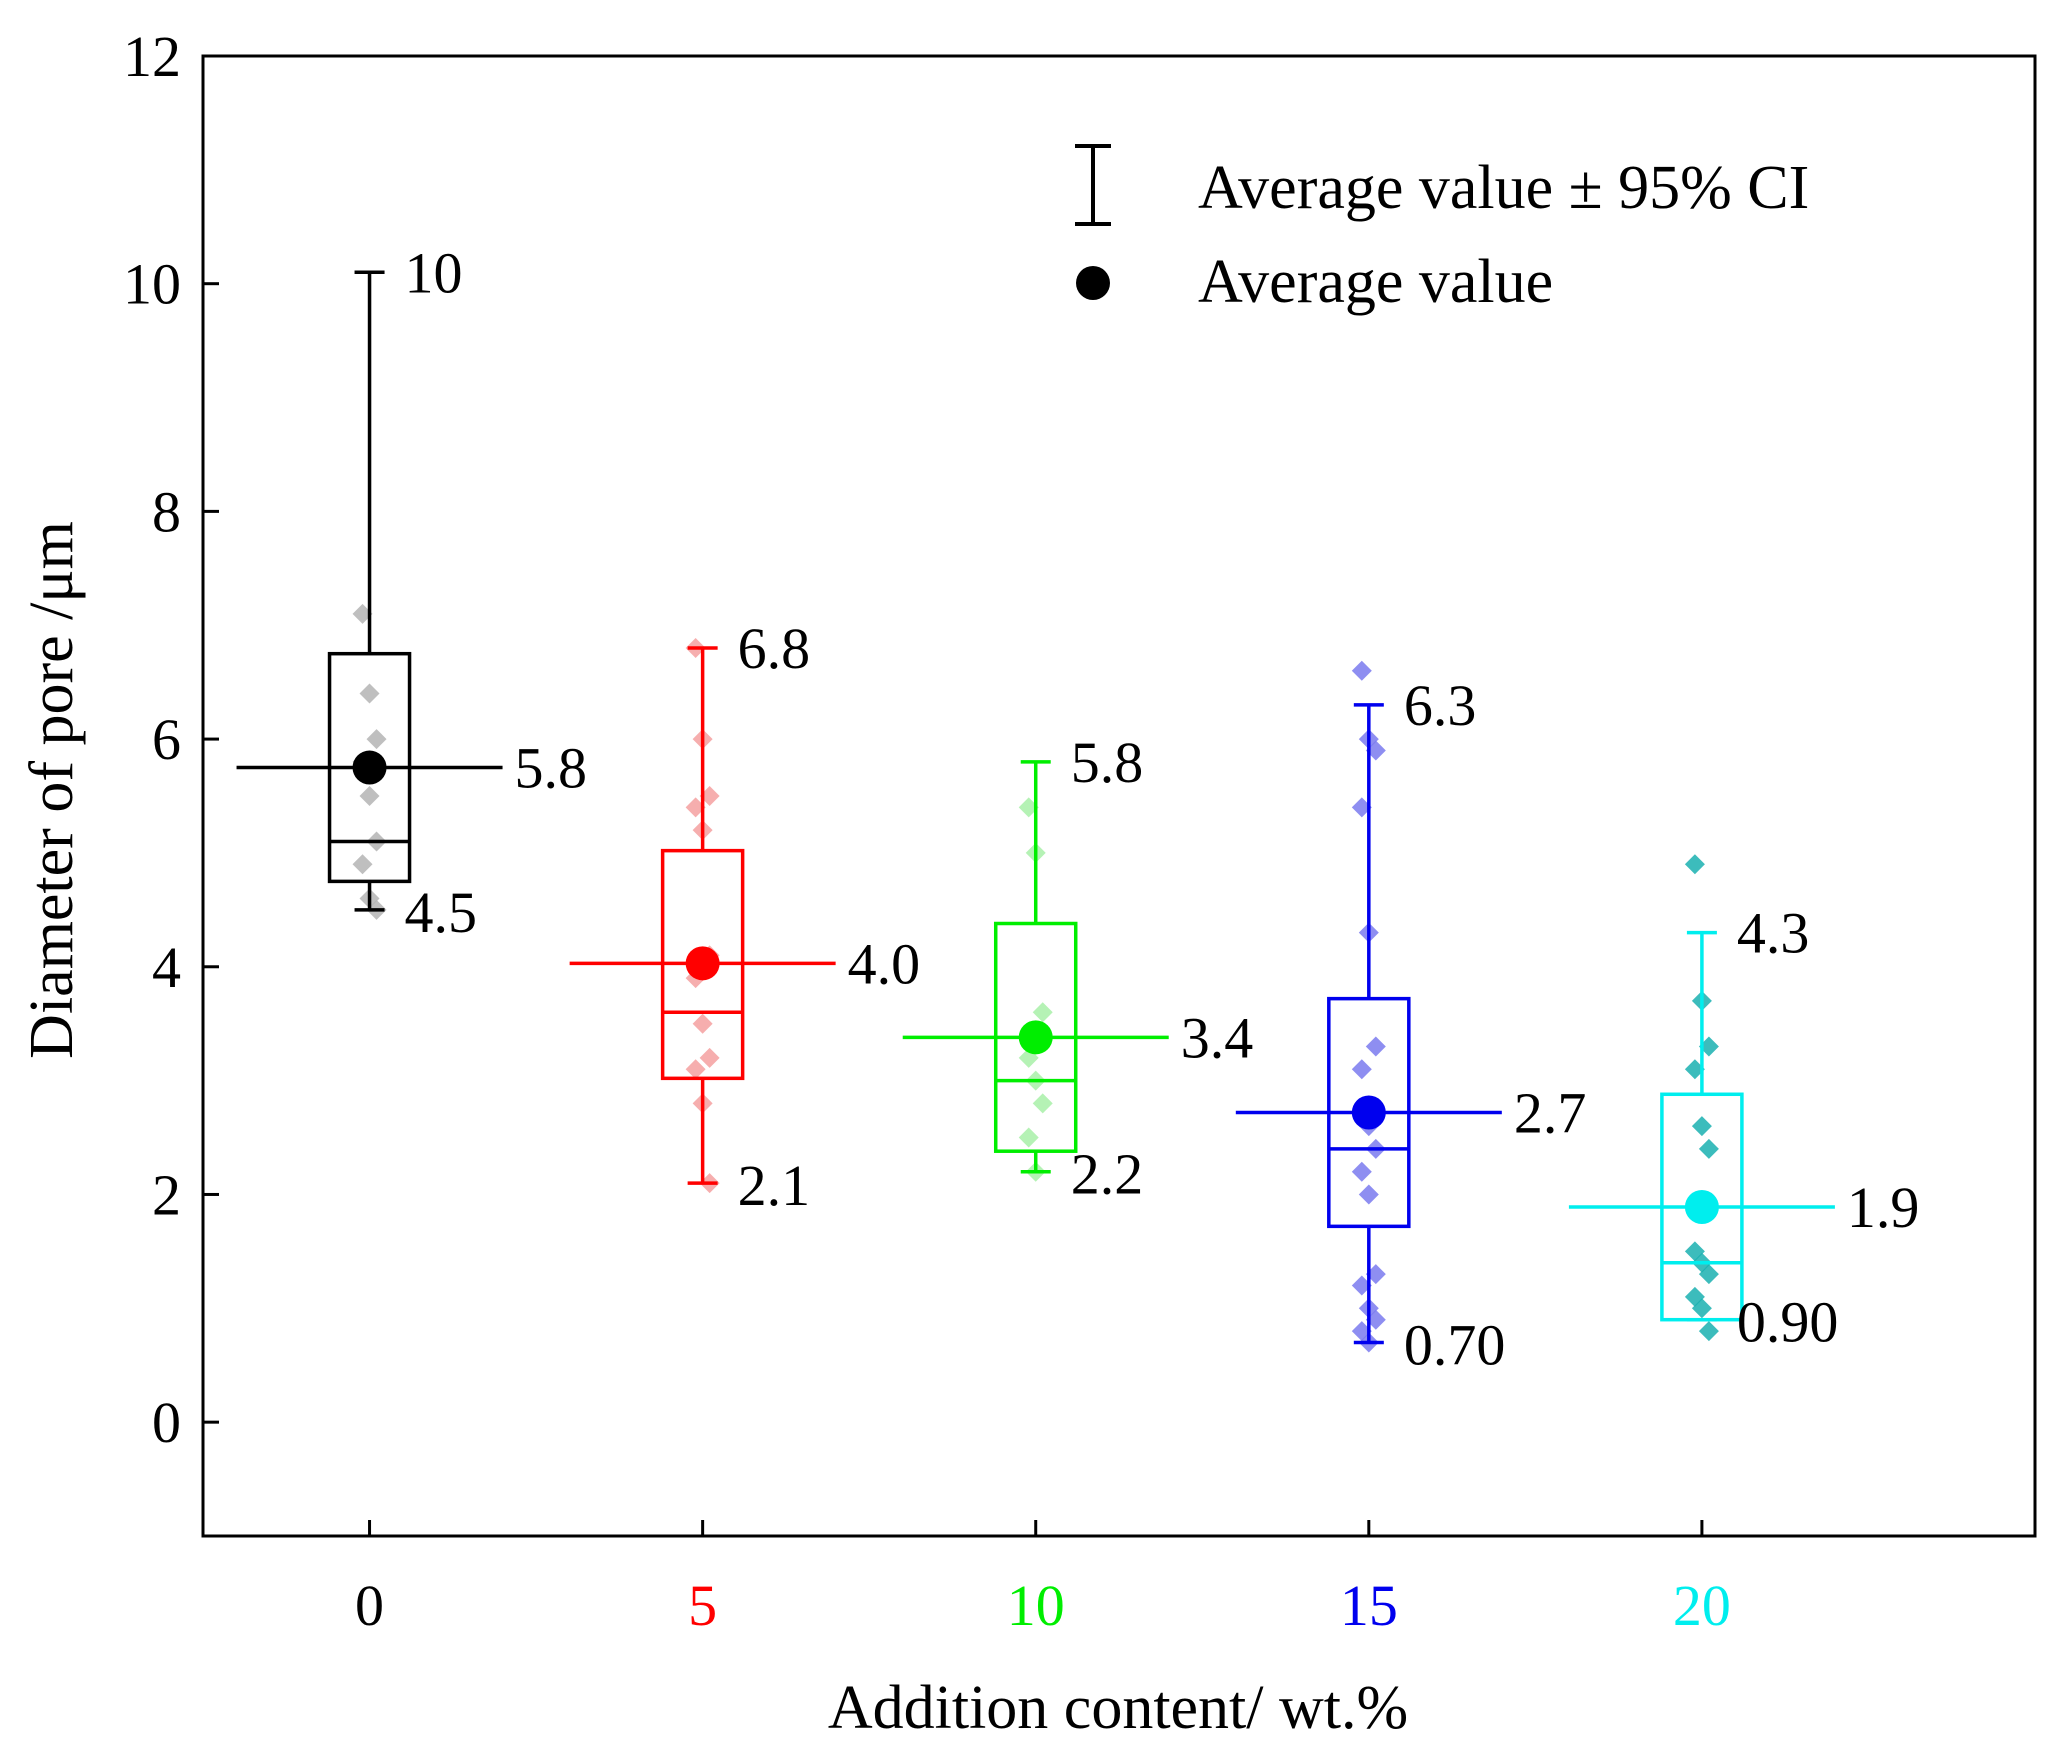  What do you see at coordinates (152, 284) in the screenshot?
I see `y-tick-label: 10` at bounding box center [152, 284].